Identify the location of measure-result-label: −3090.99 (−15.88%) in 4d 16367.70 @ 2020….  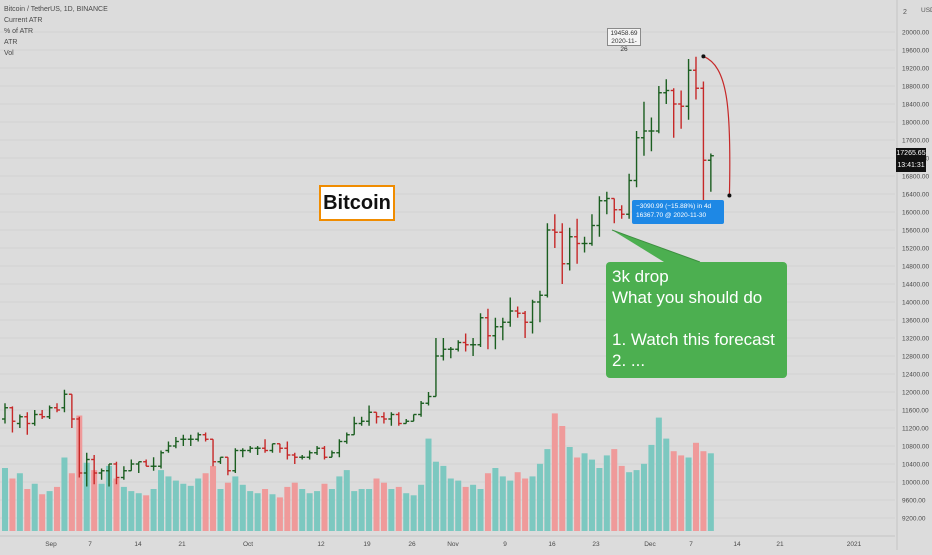
(678, 212).